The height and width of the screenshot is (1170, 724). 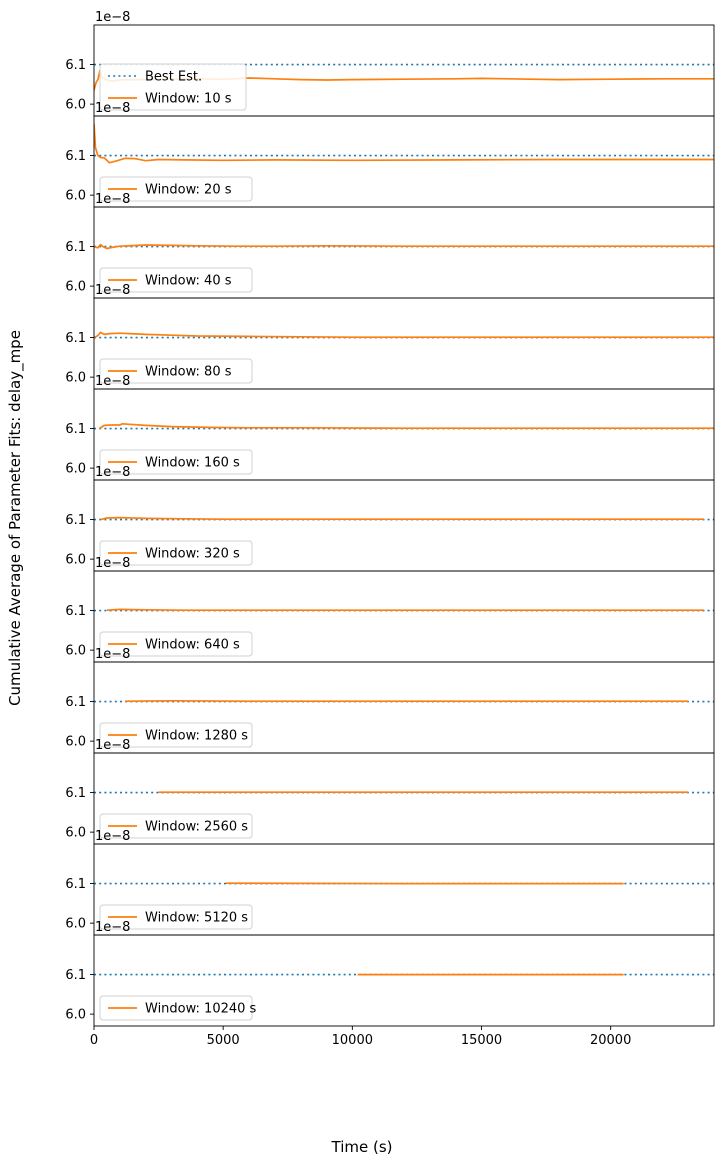 What do you see at coordinates (362, 1147) in the screenshot?
I see `x-axis-label: Time (s)` at bounding box center [362, 1147].